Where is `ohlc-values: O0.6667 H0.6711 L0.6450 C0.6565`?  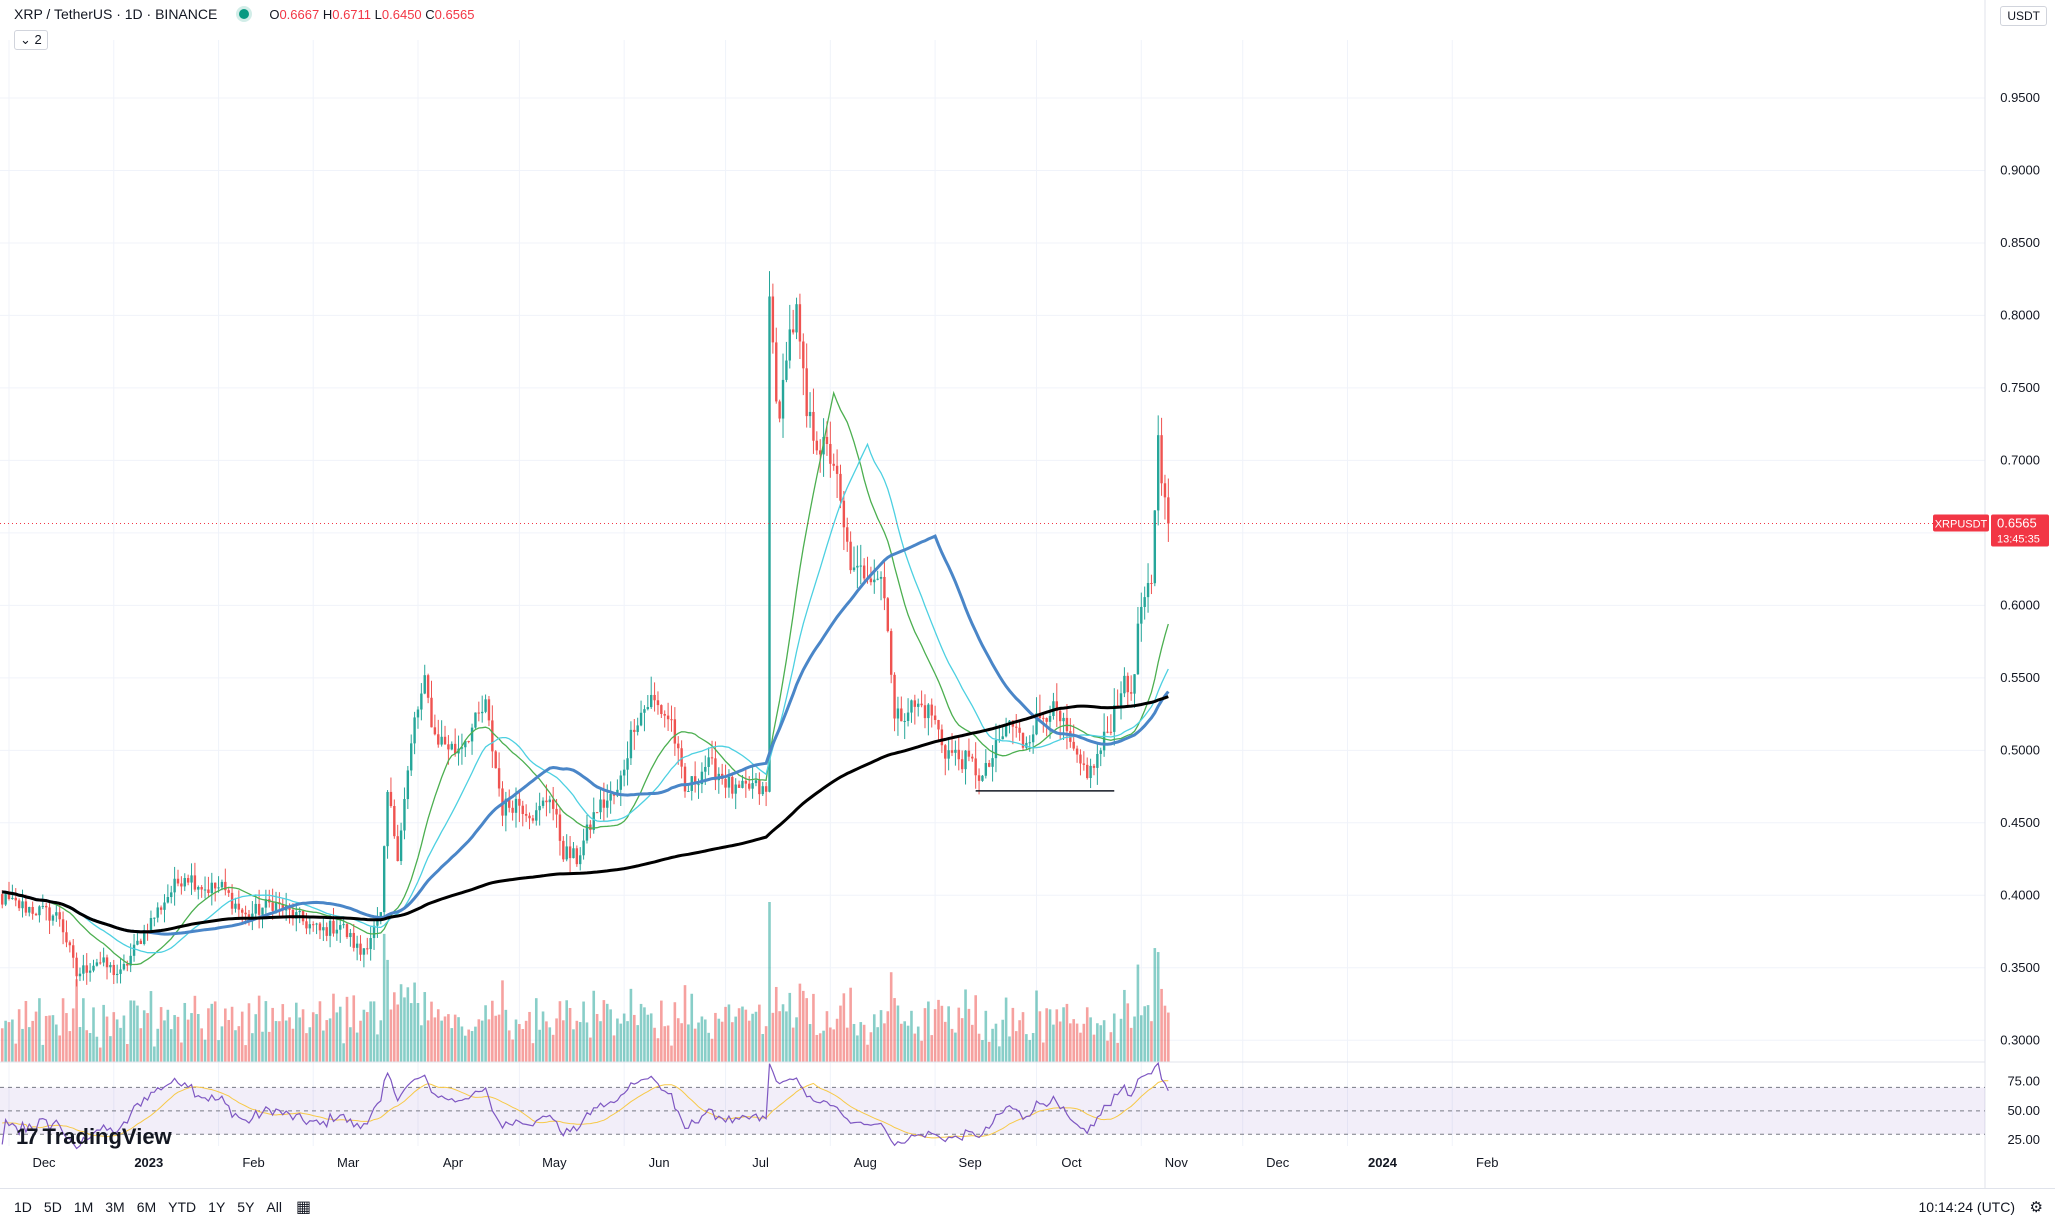 ohlc-values: O0.6667 H0.6711 L0.6450 C0.6565 is located at coordinates (372, 14).